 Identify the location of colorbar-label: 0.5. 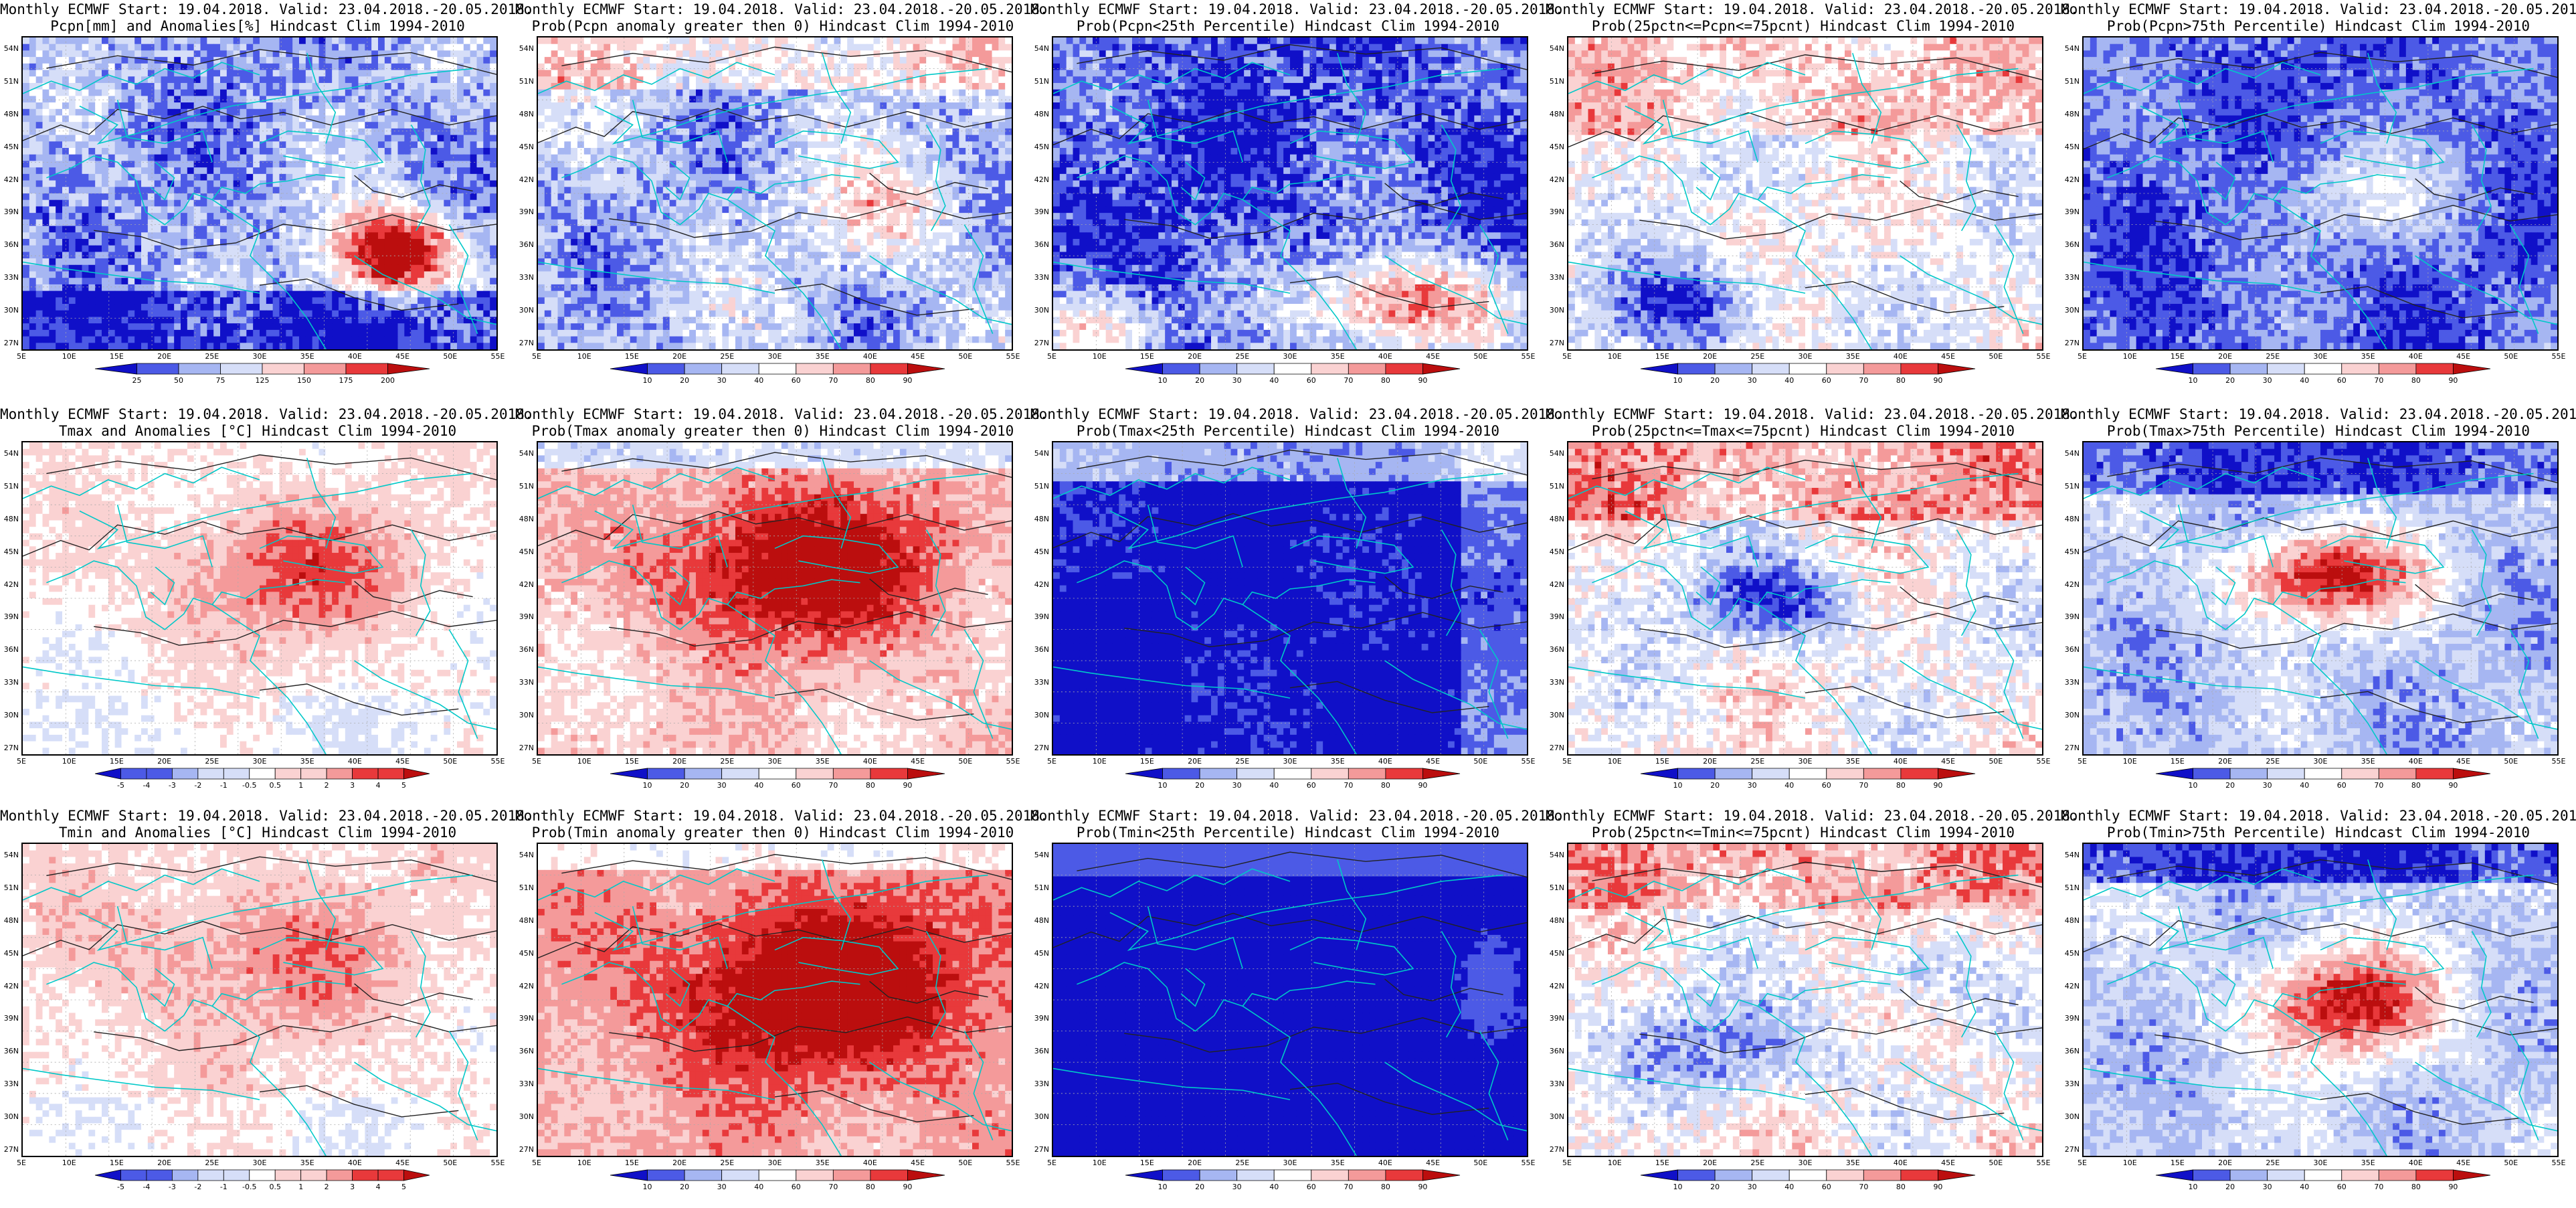
(275, 1187).